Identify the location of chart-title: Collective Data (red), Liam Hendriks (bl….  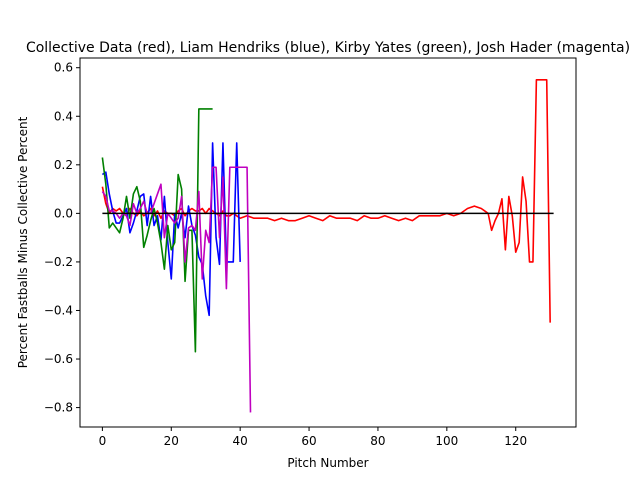
(328, 48).